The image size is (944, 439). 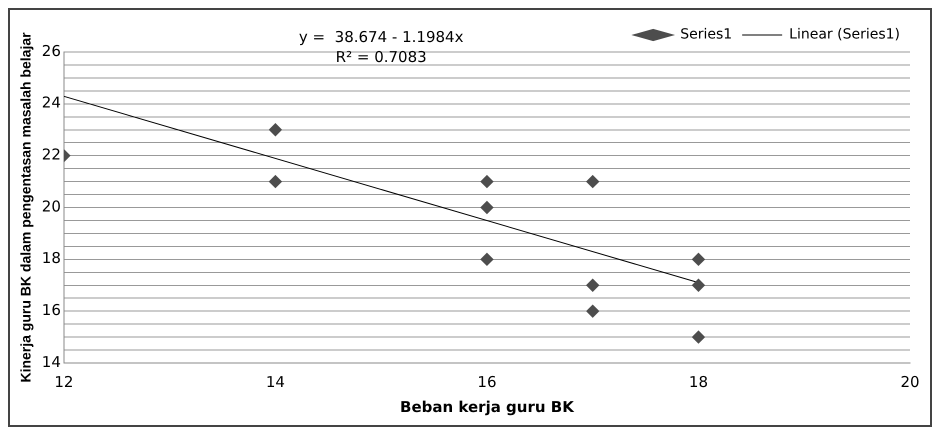 What do you see at coordinates (51, 206) in the screenshot?
I see `y-tick-label: 20` at bounding box center [51, 206].